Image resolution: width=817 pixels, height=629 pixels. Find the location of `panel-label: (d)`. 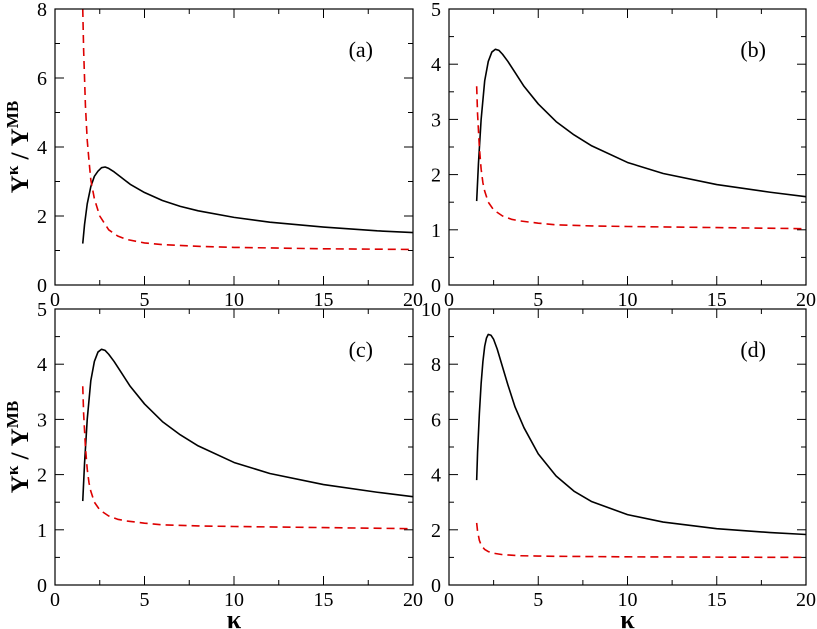

panel-label: (d) is located at coordinates (753, 349).